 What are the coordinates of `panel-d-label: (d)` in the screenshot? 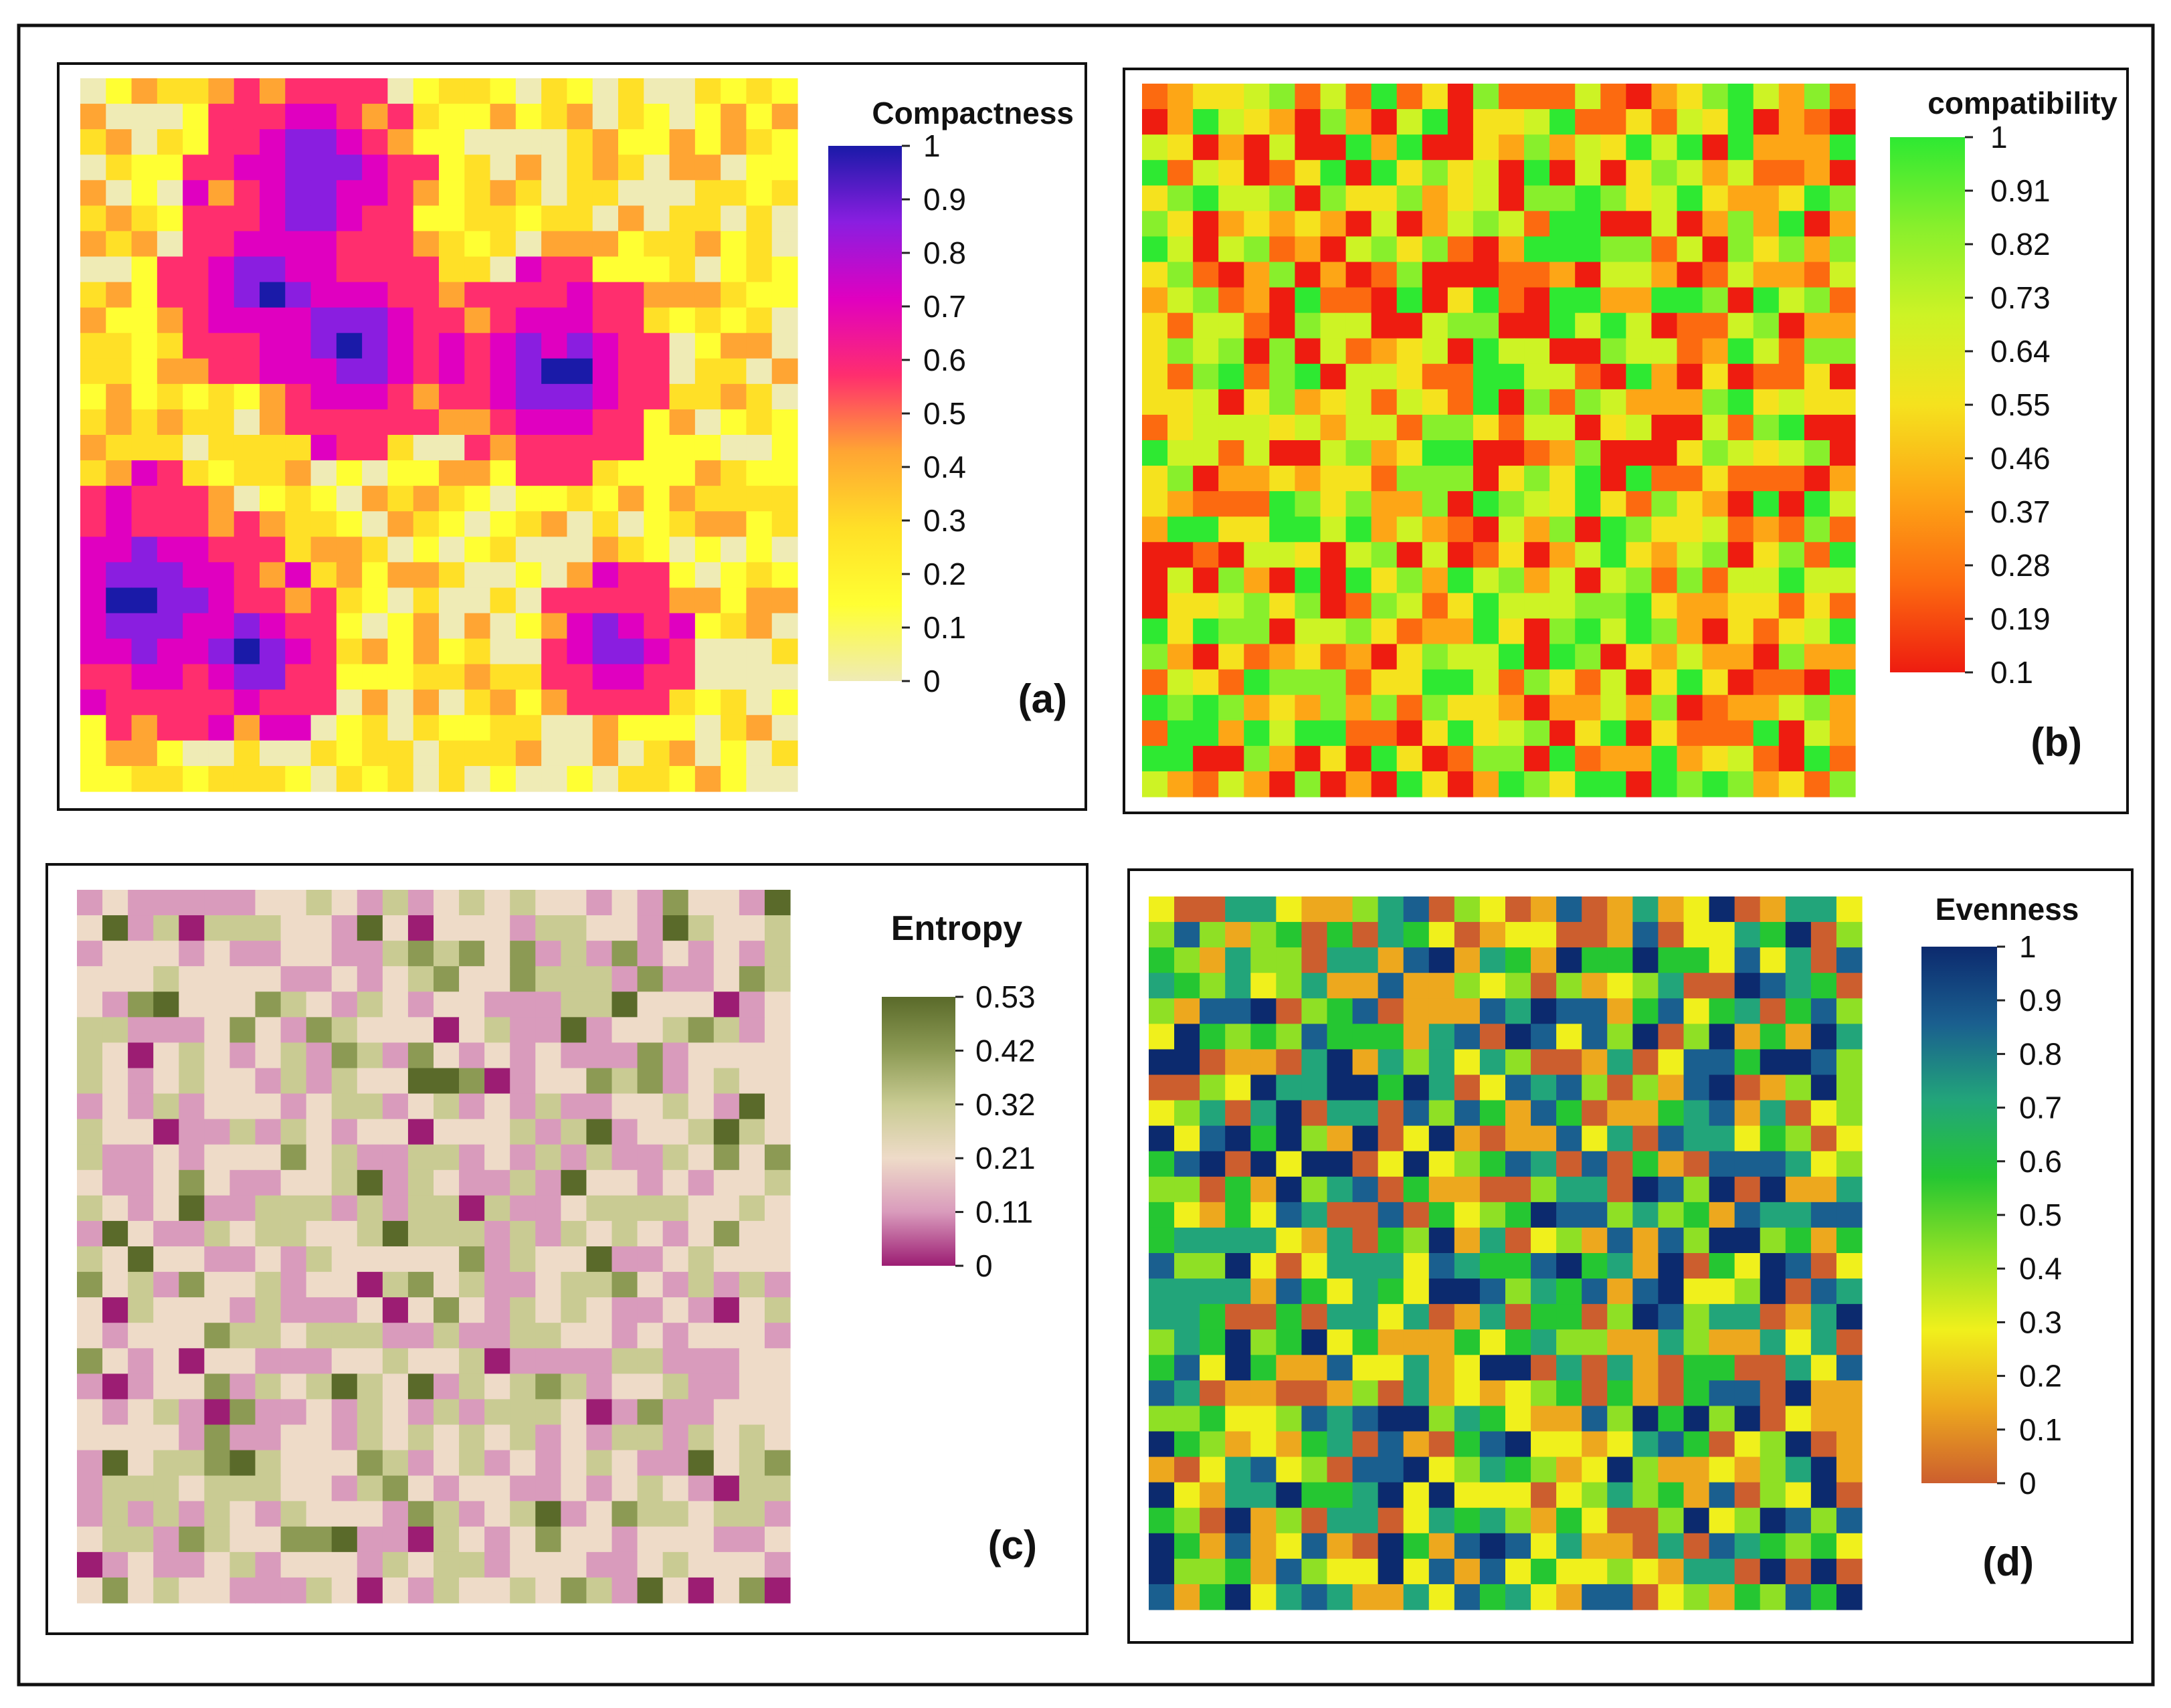 It's located at (2008, 1561).